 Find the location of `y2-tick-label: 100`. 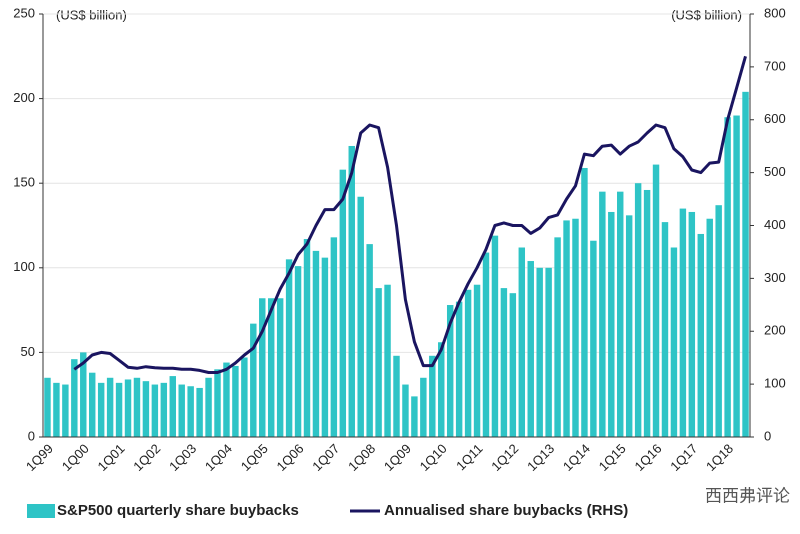

y2-tick-label: 100 is located at coordinates (775, 383).